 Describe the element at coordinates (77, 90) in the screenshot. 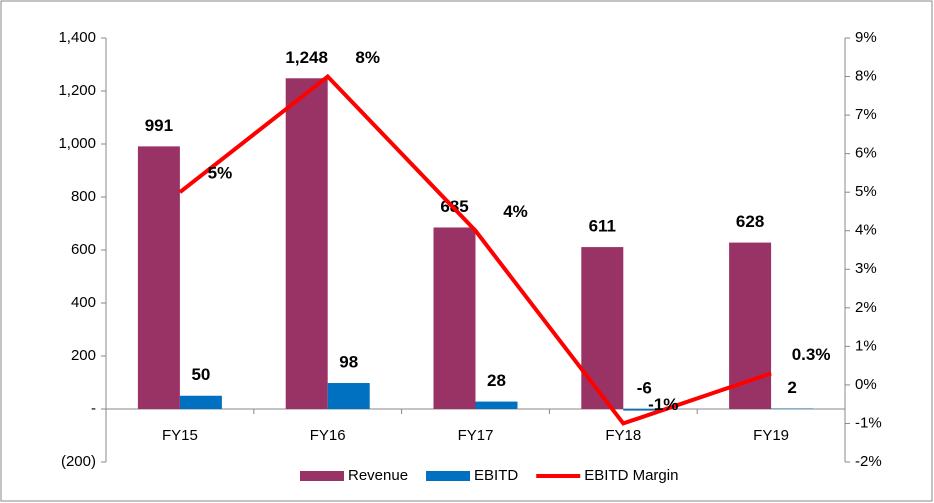

I see `y-tick-label: 1,200` at that location.